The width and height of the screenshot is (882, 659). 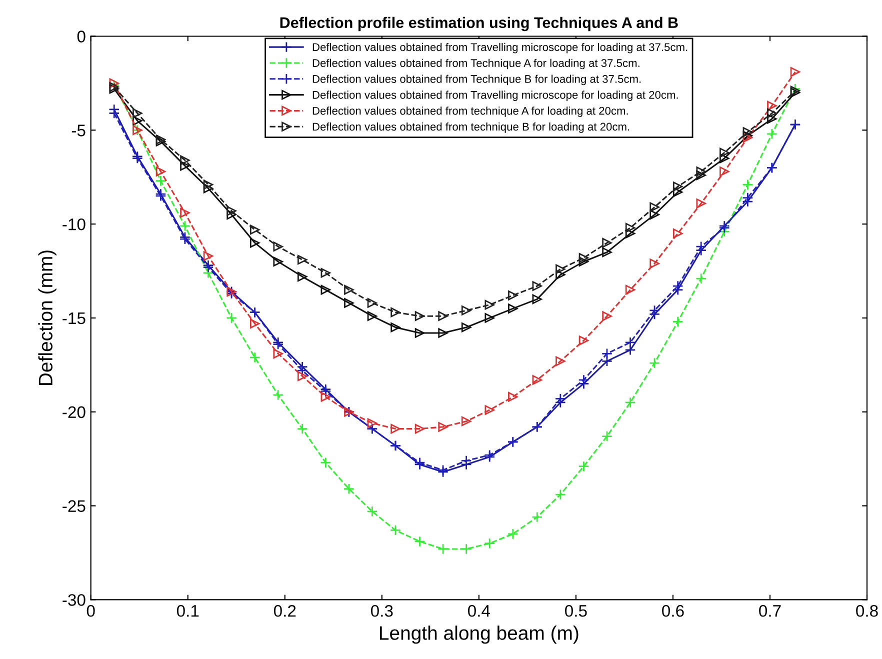 What do you see at coordinates (90, 610) in the screenshot?
I see `x-tick-label: 0` at bounding box center [90, 610].